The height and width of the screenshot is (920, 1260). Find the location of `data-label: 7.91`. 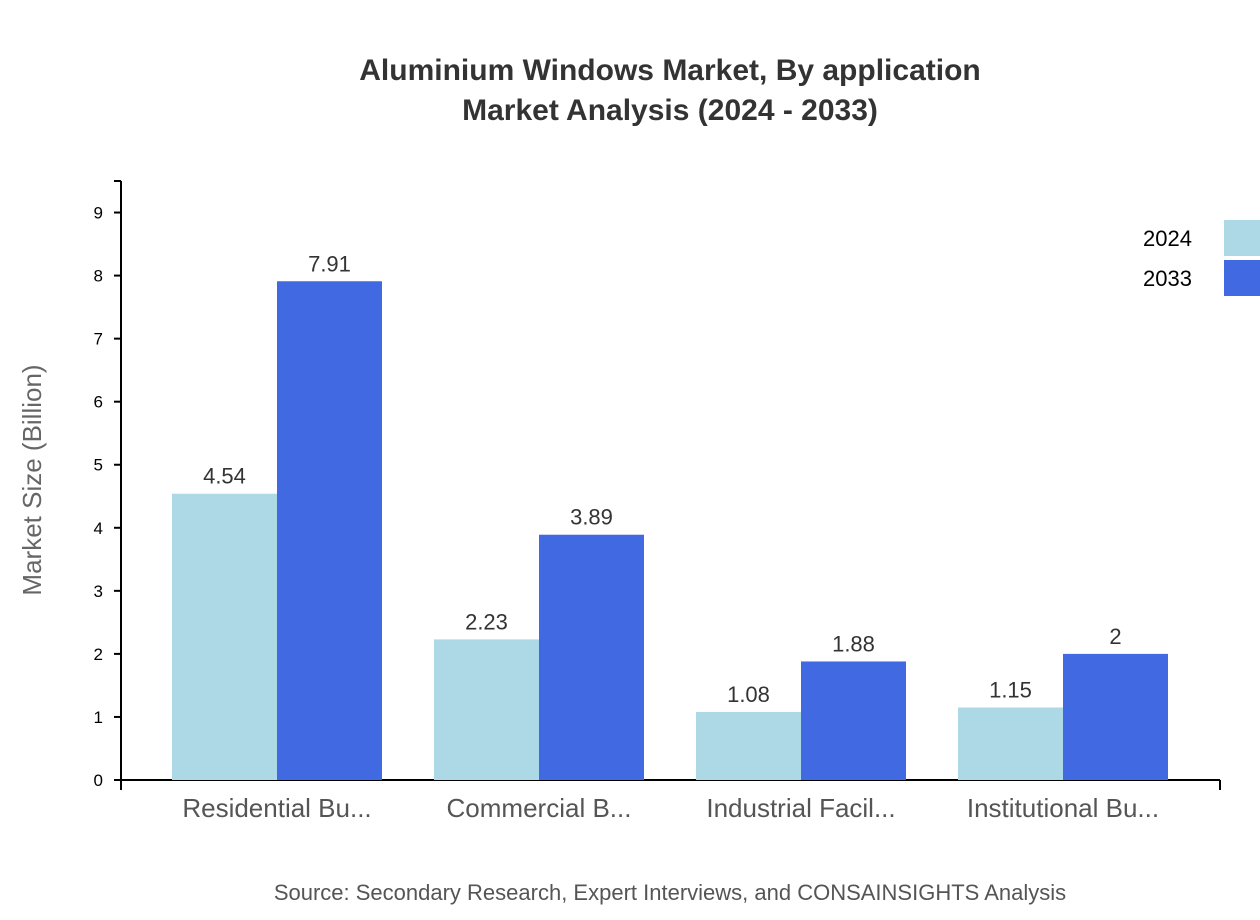

data-label: 7.91 is located at coordinates (329, 263).